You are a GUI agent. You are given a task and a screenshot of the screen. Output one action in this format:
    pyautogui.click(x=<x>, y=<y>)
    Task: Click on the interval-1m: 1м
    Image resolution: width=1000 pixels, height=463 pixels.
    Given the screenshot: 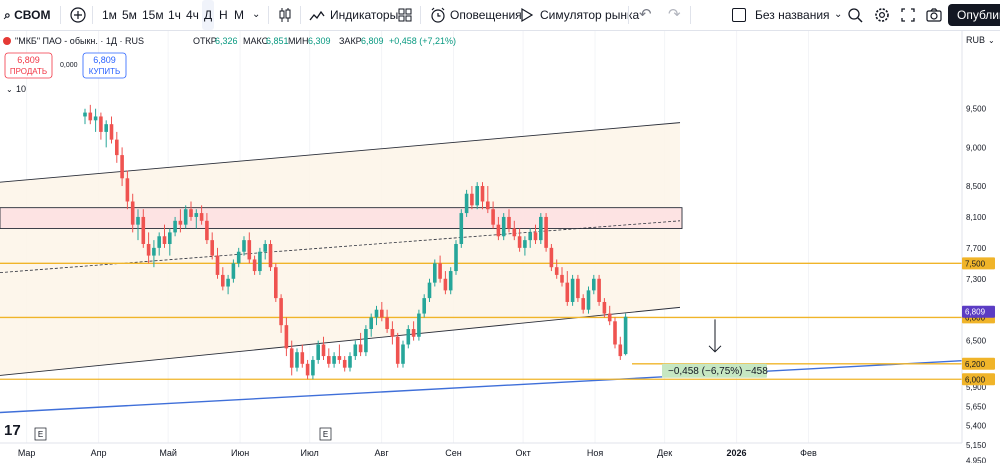 What is the action you would take?
    pyautogui.click(x=109, y=15)
    